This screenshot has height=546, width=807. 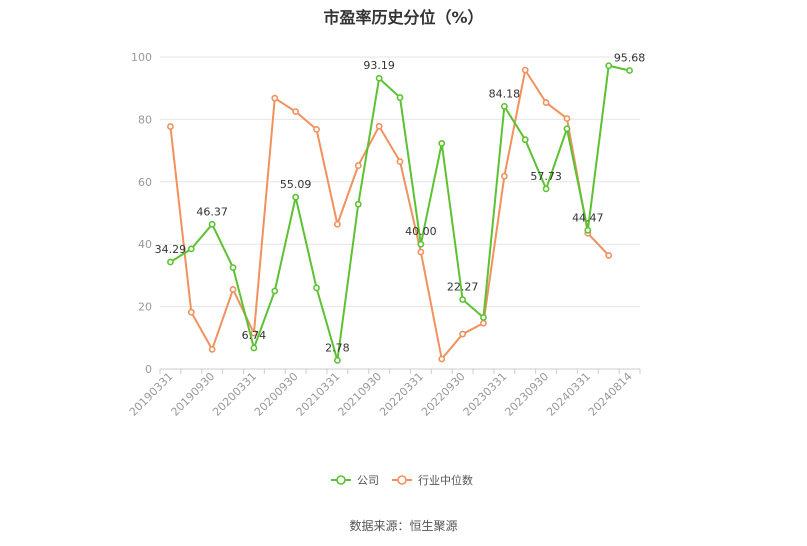 I want to click on legend-label: 行业中位数, so click(x=445, y=480).